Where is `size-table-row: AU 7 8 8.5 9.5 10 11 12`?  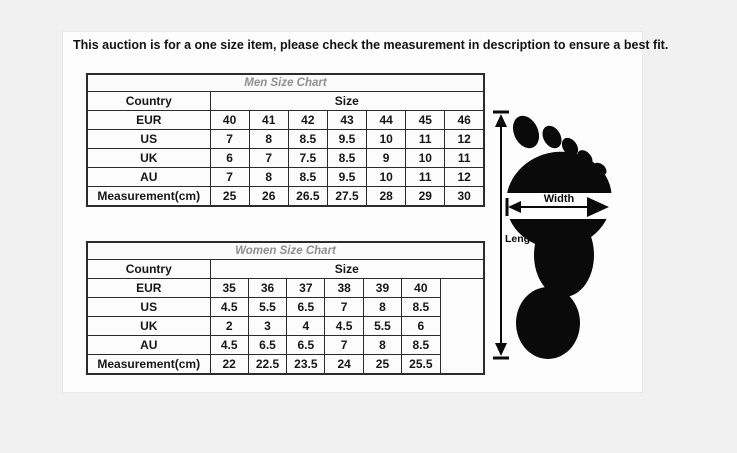
size-table-row: AU 7 8 8.5 9.5 10 11 12 is located at coordinates (285, 177).